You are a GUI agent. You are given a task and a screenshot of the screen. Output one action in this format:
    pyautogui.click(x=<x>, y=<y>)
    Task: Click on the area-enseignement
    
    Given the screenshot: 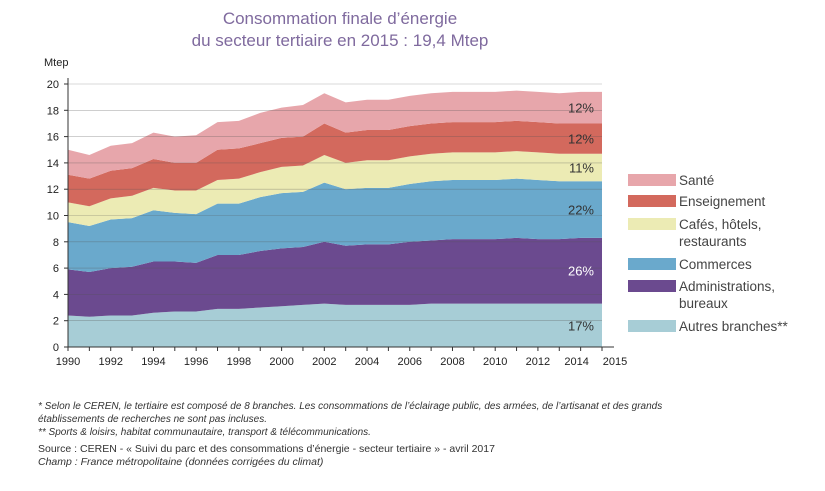 What is the action you would take?
    pyautogui.click(x=335, y=163)
    